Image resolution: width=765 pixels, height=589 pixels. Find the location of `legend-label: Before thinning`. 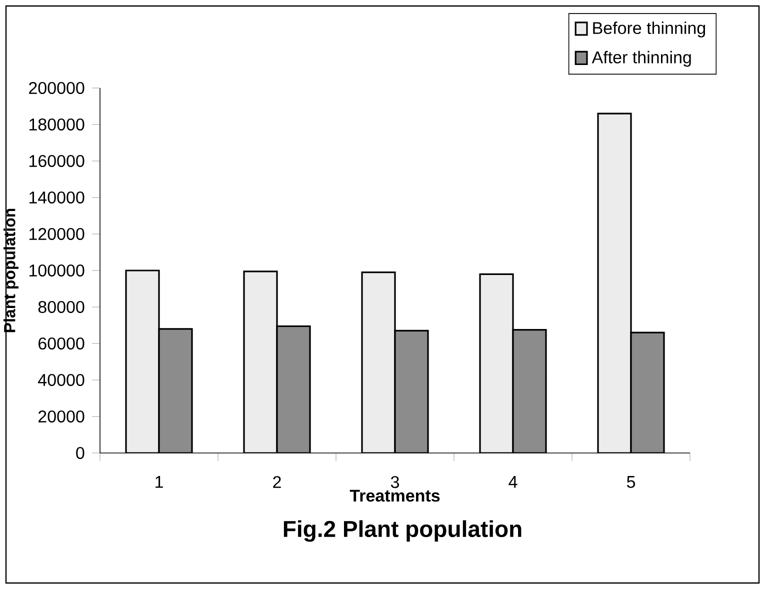

legend-label: Before thinning is located at coordinates (649, 30).